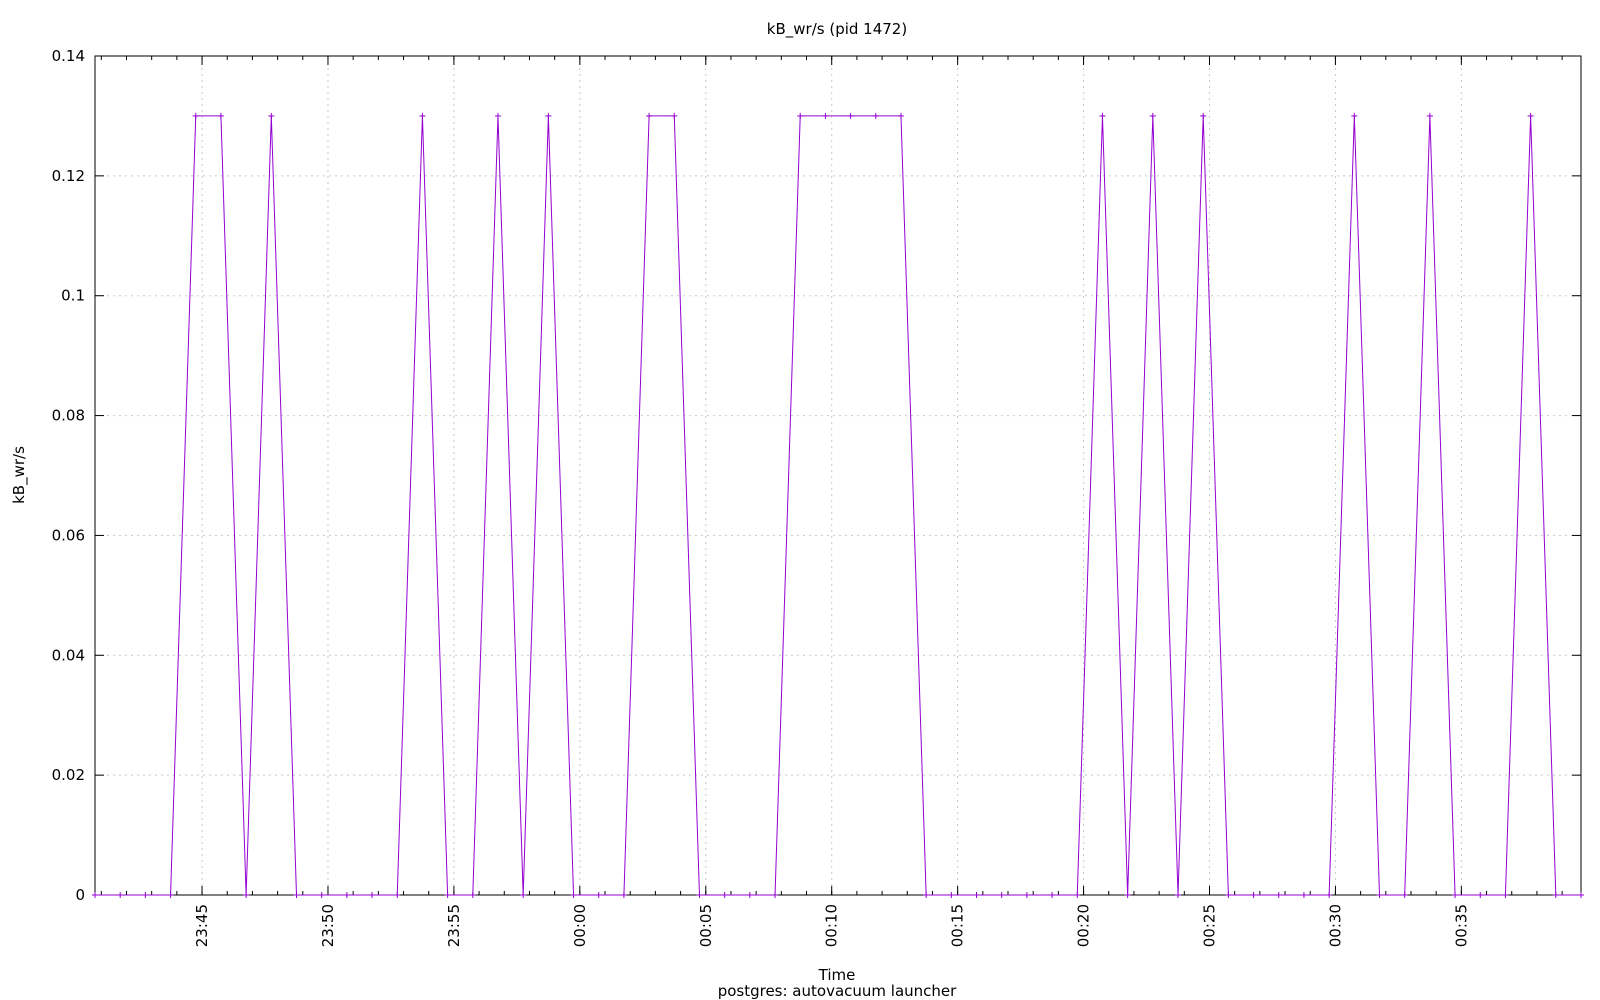 This screenshot has height=1000, width=1600. I want to click on x-tick-label: 00:30, so click(1335, 925).